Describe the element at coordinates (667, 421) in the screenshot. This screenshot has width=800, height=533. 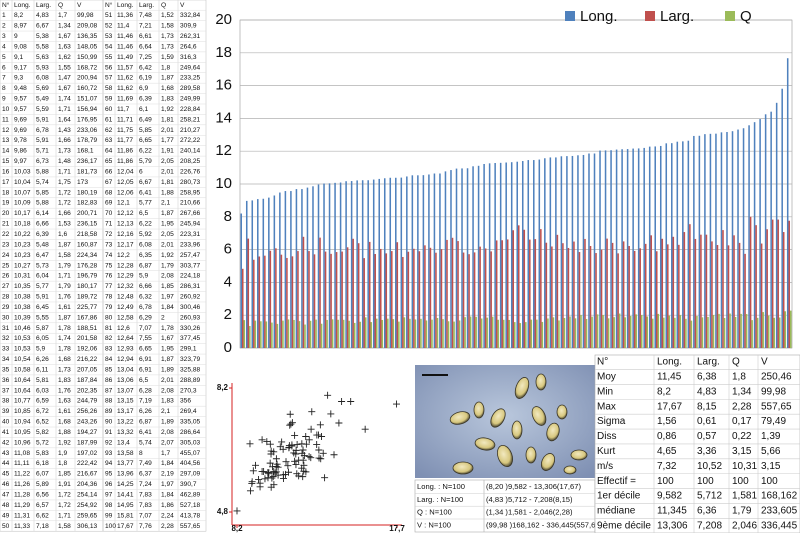
I see `stats-cell: 1,56` at that location.